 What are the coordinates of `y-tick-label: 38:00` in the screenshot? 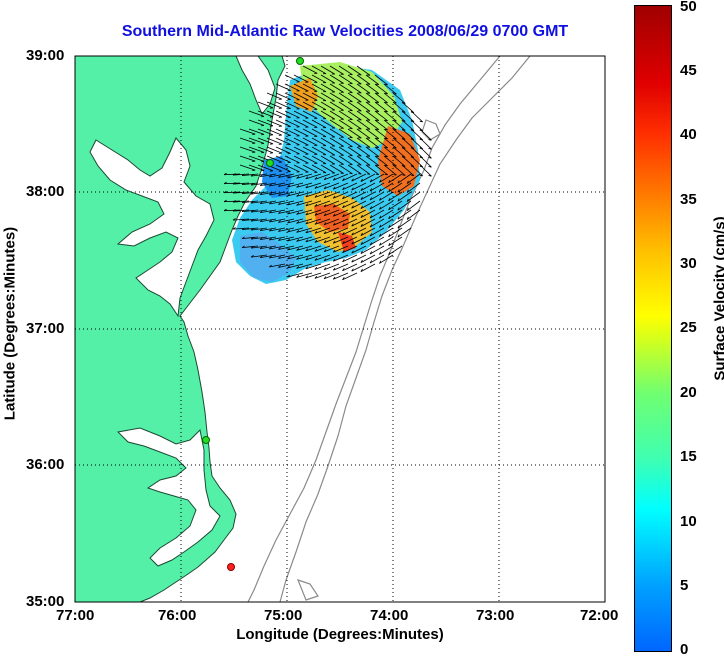 It's located at (45, 191).